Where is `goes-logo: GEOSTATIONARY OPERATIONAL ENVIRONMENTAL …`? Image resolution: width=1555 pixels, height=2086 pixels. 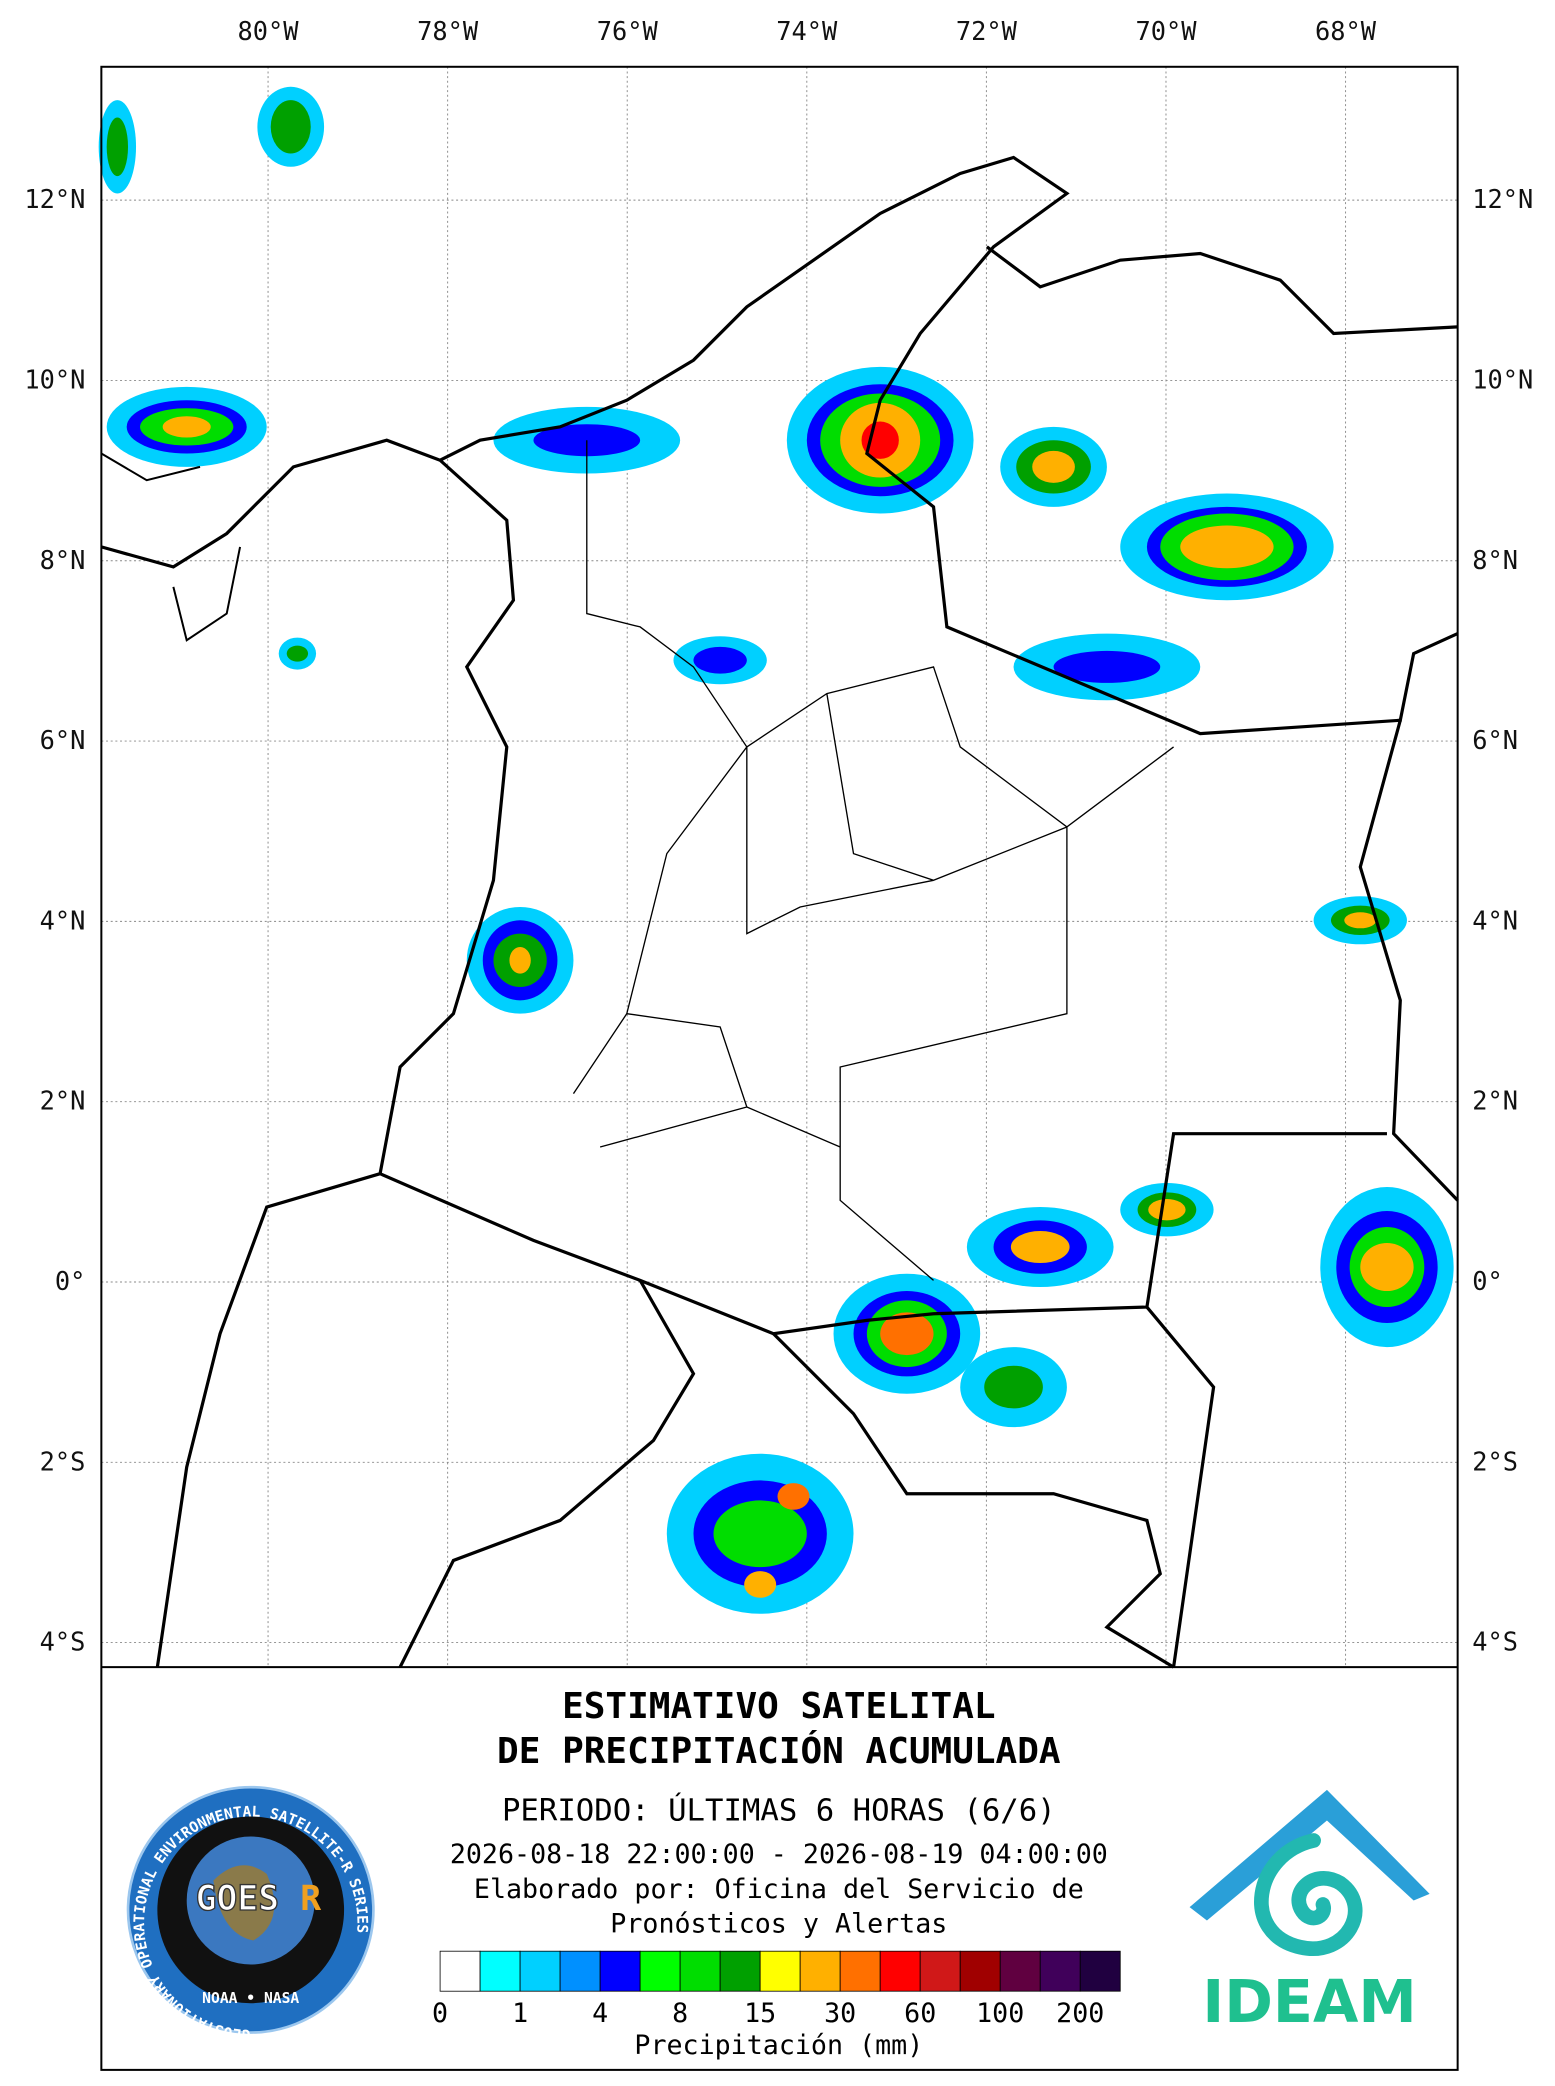 goes-logo: GEOSTATIONARY OPERATIONAL ENVIRONMENTAL … is located at coordinates (250, 1914).